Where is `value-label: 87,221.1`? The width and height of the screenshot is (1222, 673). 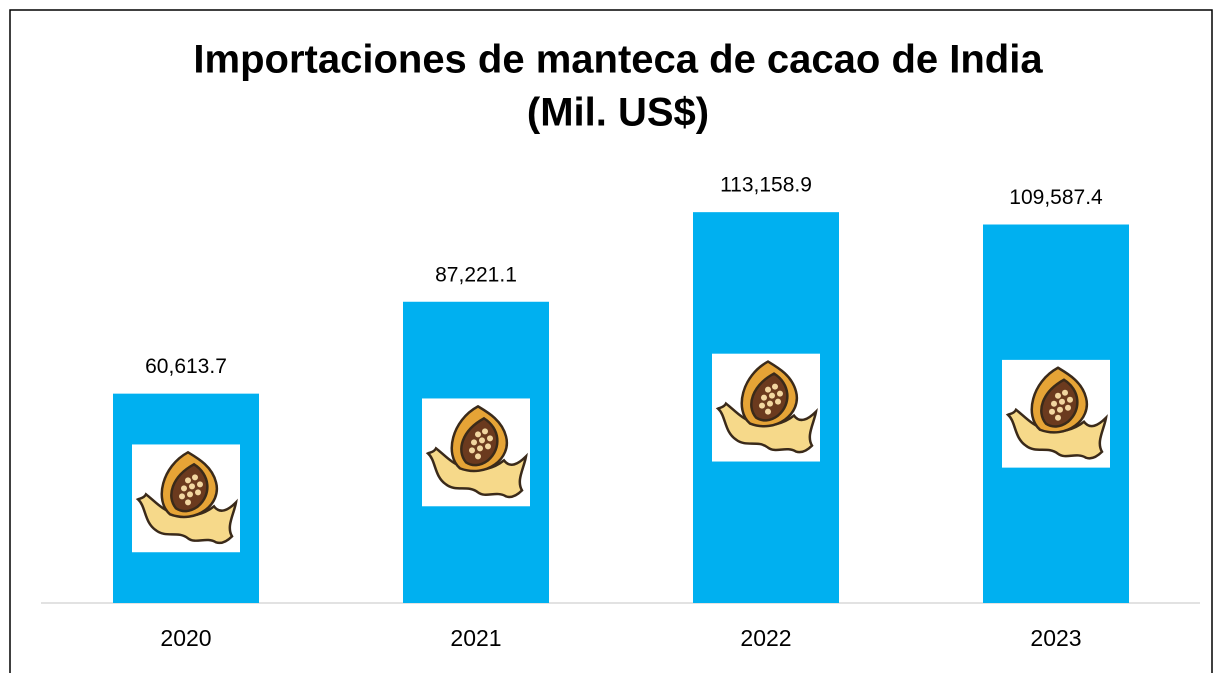
value-label: 87,221.1 is located at coordinates (476, 274).